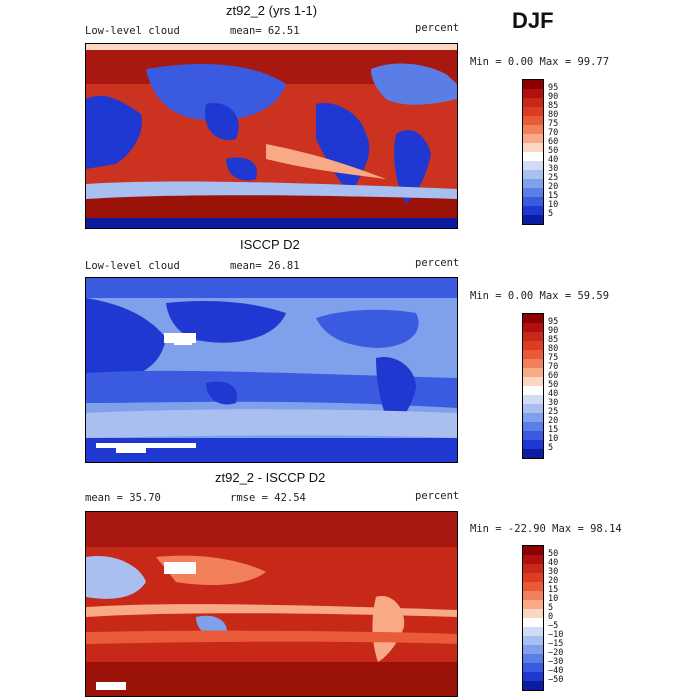 The width and height of the screenshot is (700, 700). What do you see at coordinates (553, 88) in the screenshot?
I see `panel-1-colorbar-tick: 95` at bounding box center [553, 88].